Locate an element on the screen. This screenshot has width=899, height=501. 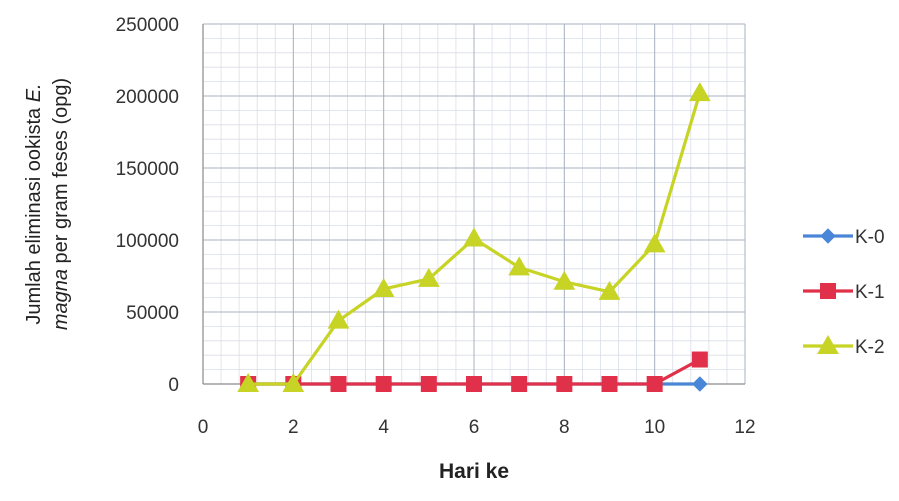
legend-label: K-0 is located at coordinates (870, 237).